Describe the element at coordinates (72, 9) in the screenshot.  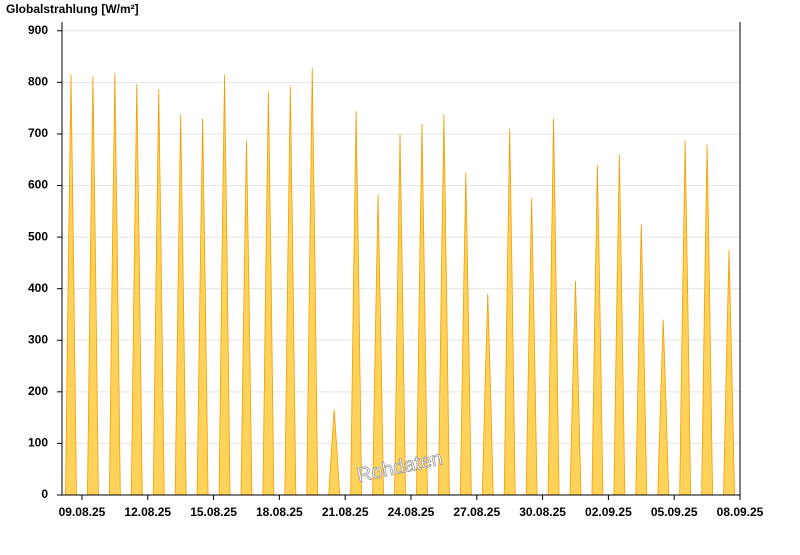
I see `chart-title: Globalstrahlung [W/m²]` at that location.